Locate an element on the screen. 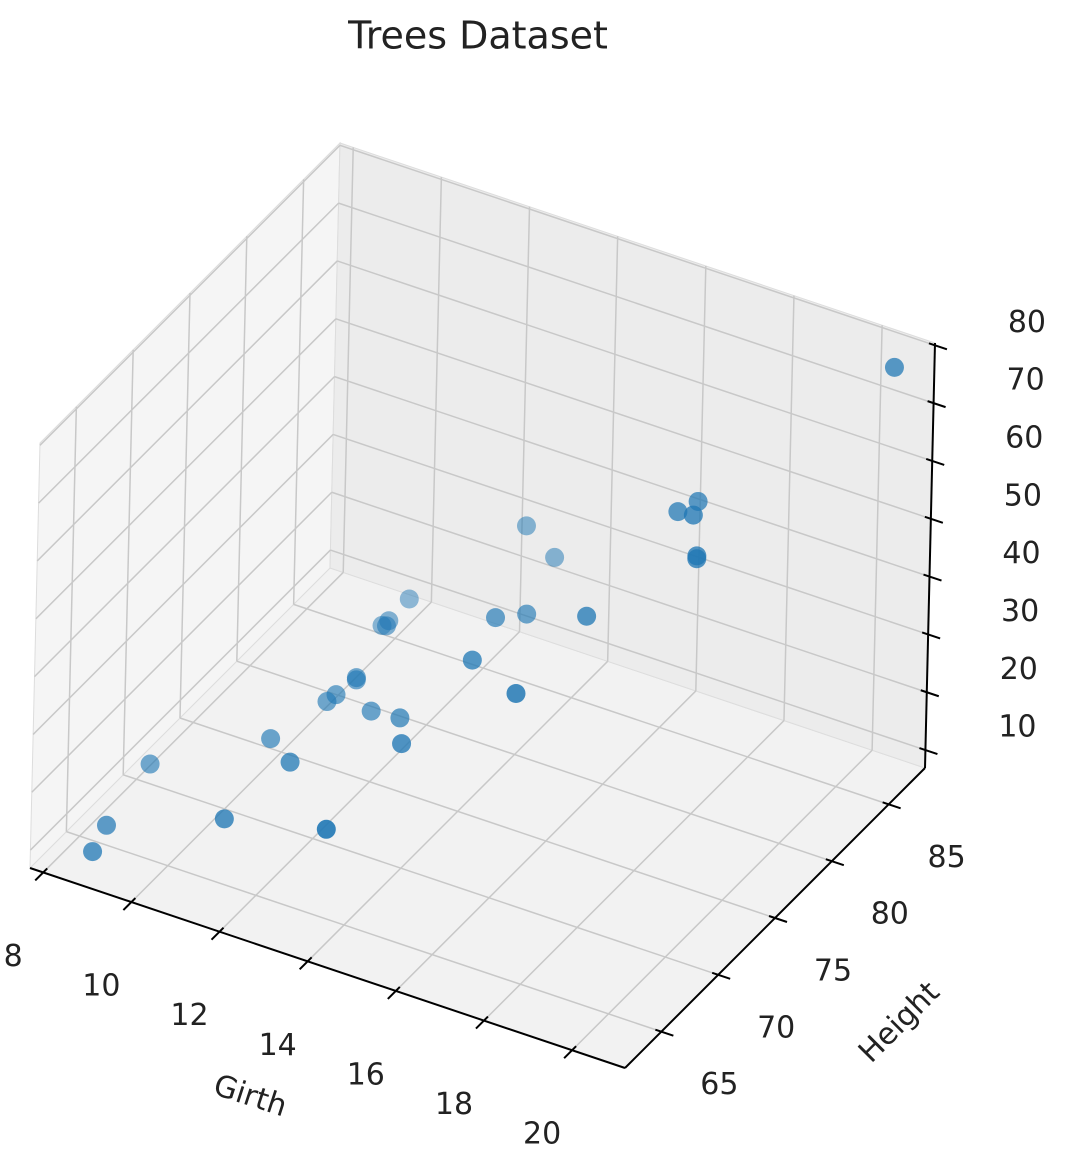 The image size is (1086, 1154). z-tick-label: 80 is located at coordinates (1027, 322).